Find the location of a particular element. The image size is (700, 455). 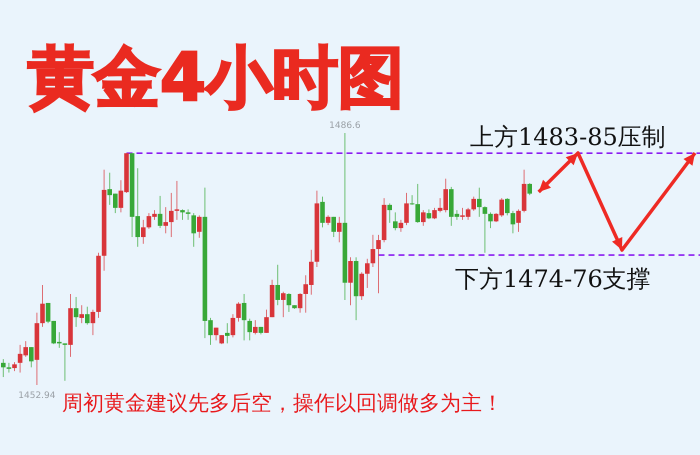

chart-title: 黄金4小时图 is located at coordinates (216, 77).